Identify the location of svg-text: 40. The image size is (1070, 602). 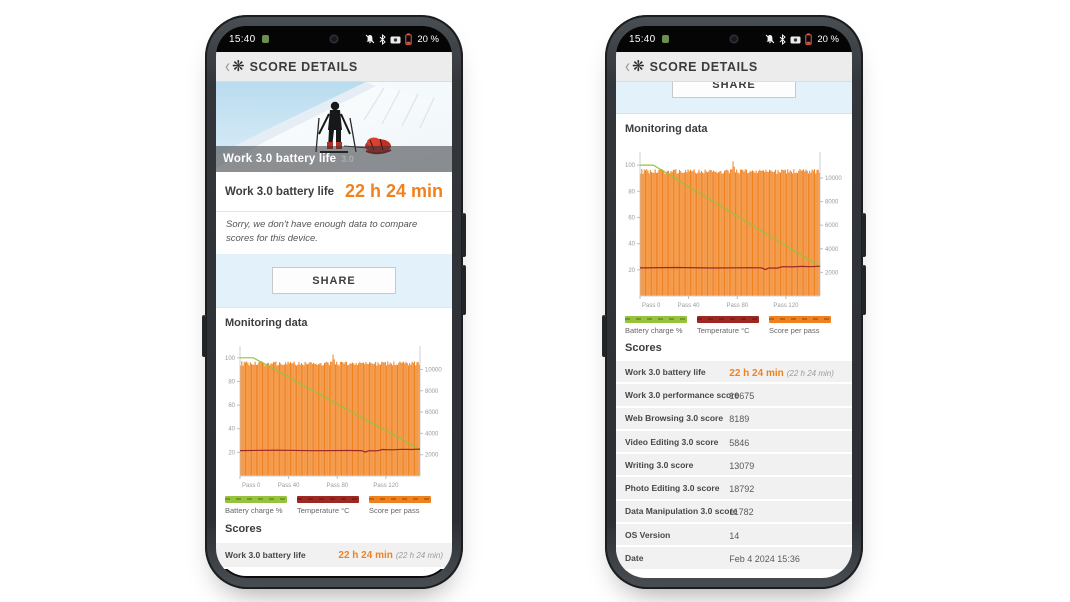
(631, 245).